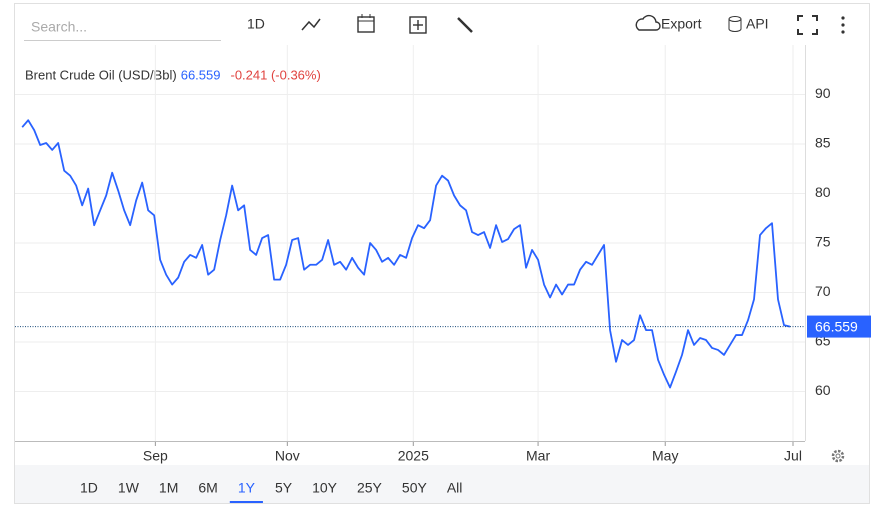 The image size is (873, 518). I want to click on range-button: All, so click(455, 488).